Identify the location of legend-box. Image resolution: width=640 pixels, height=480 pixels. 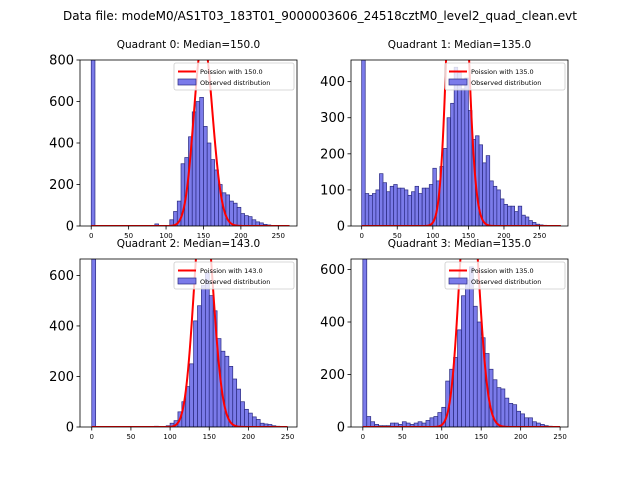
(234, 275).